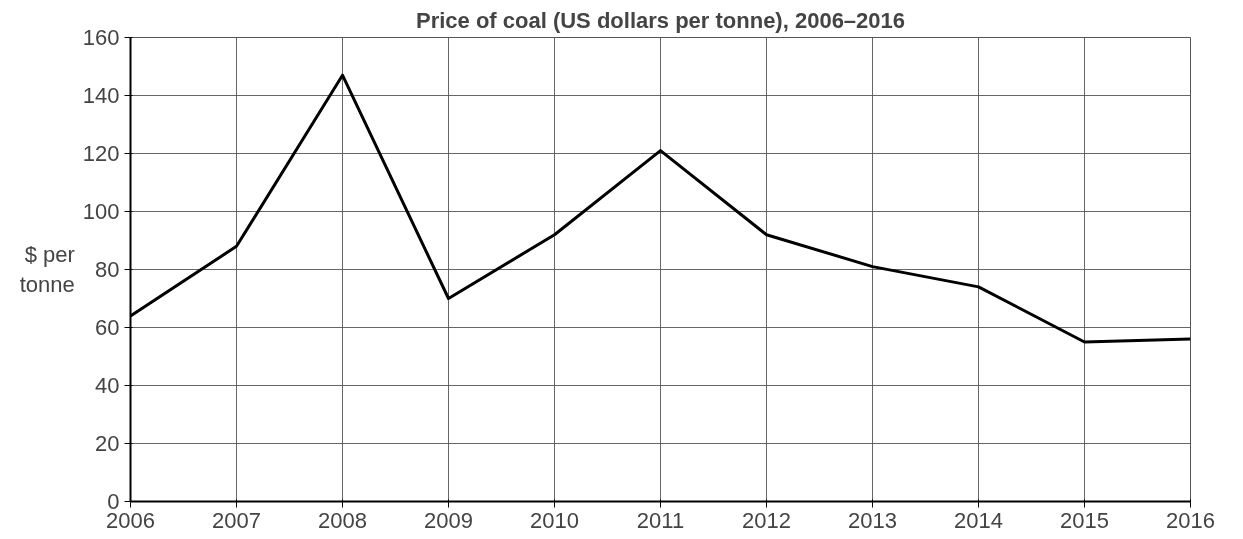 This screenshot has height=539, width=1243. I want to click on x-tick-label: 2011, so click(660, 520).